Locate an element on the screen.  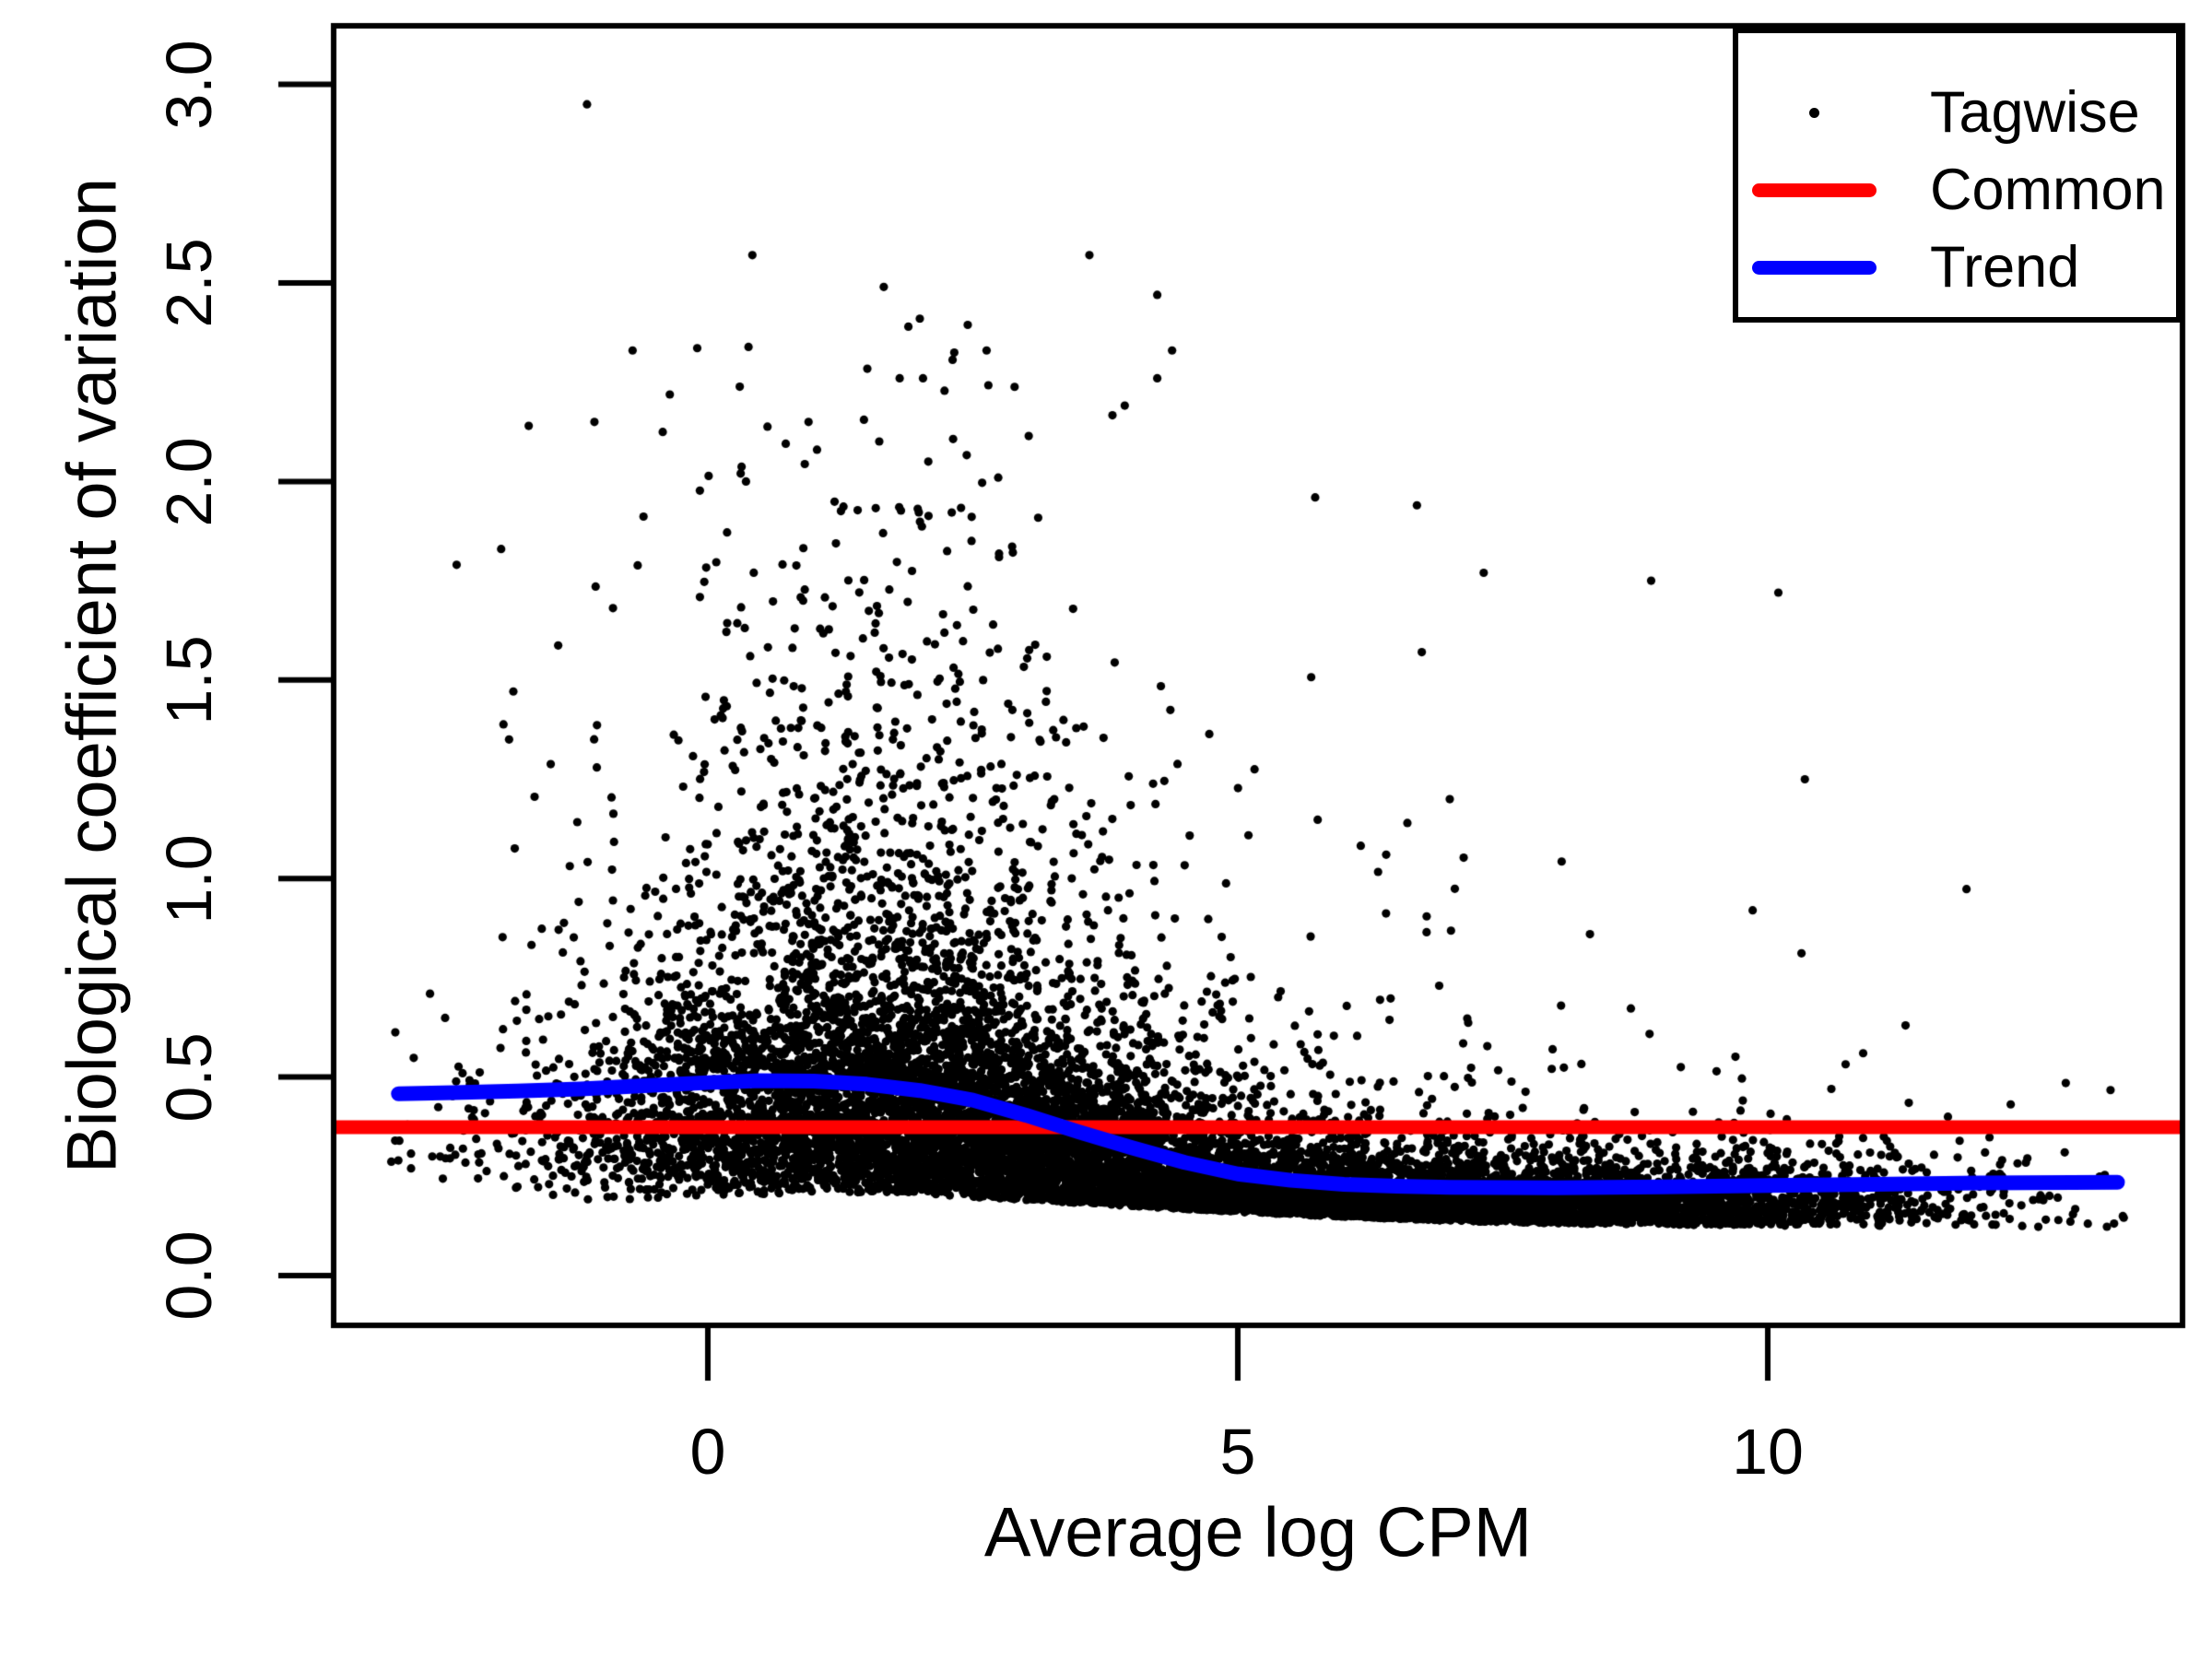
x-tick-label-5: 5 is located at coordinates (1237, 1452).